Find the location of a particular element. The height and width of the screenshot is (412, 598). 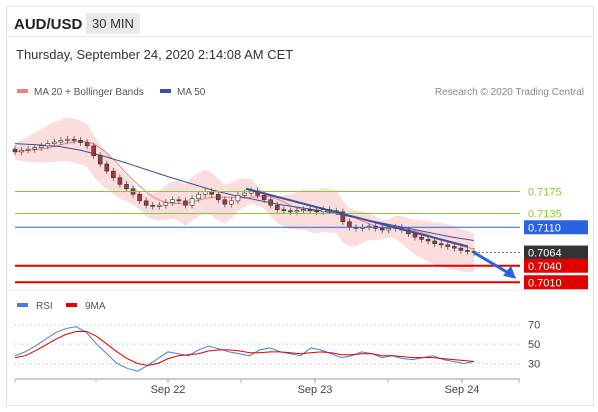

rsi-legend-label: RSI is located at coordinates (44, 306).